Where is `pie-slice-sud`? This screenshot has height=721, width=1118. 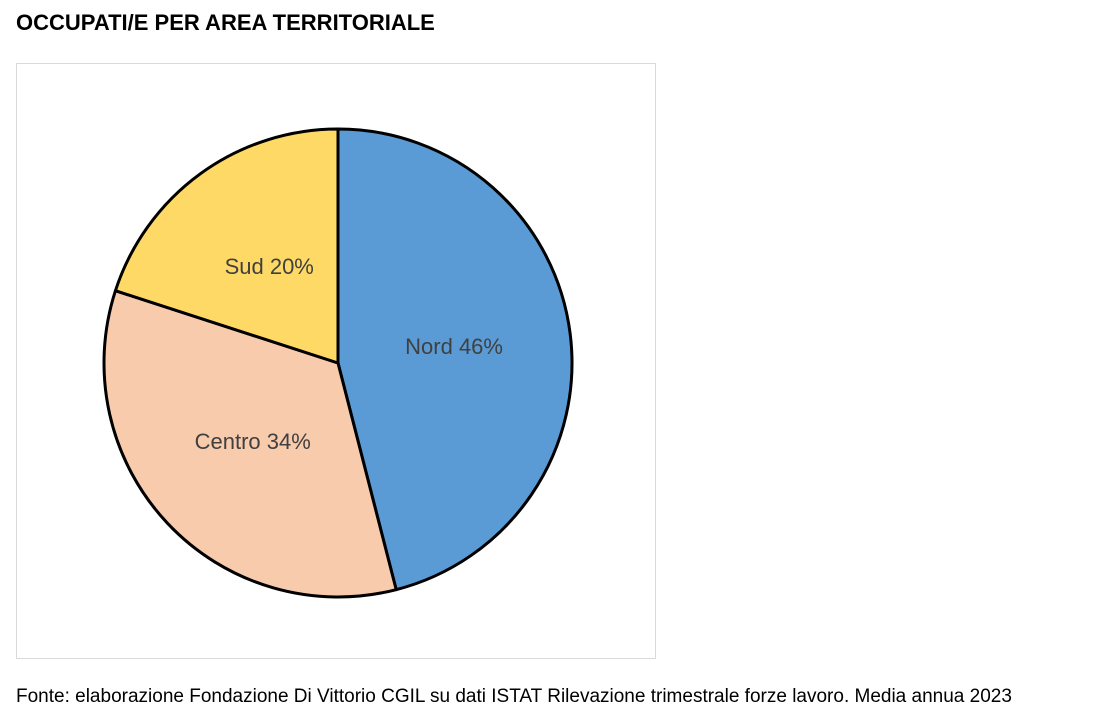
pie-slice-sud is located at coordinates (226, 246).